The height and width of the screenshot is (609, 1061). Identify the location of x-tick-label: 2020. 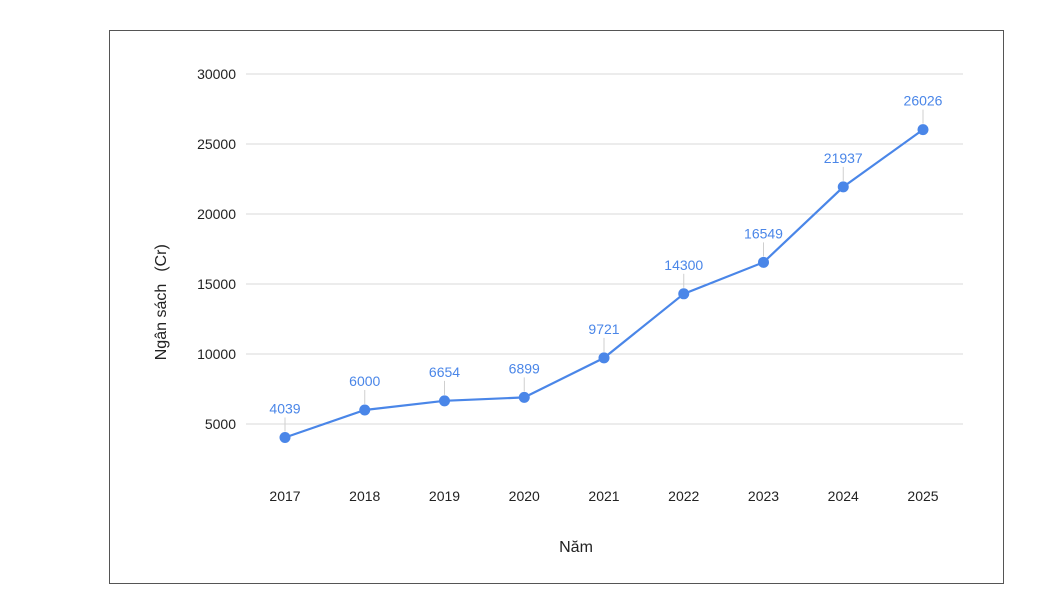
(524, 496).